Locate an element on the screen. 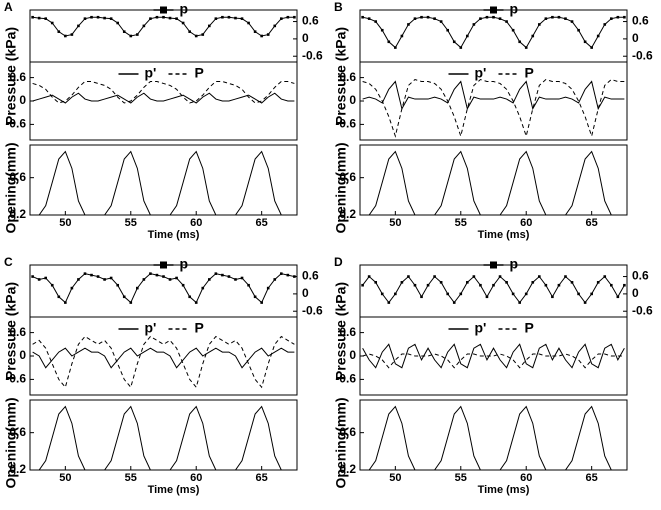  legend-label: p' is located at coordinates (151, 328).